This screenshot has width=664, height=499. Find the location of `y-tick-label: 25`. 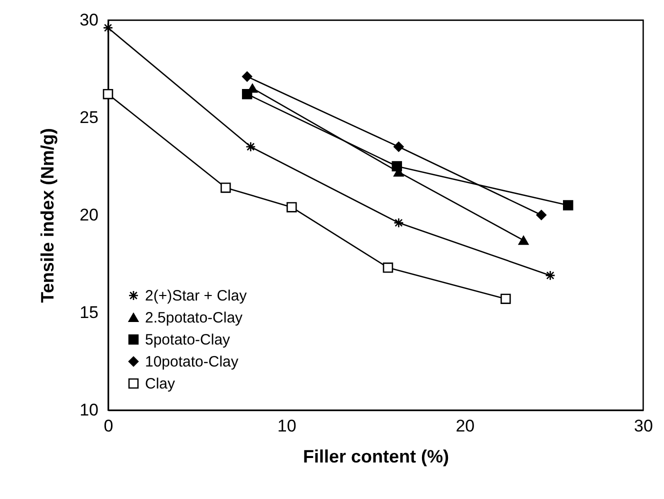

y-tick-label: 25 is located at coordinates (89, 117).